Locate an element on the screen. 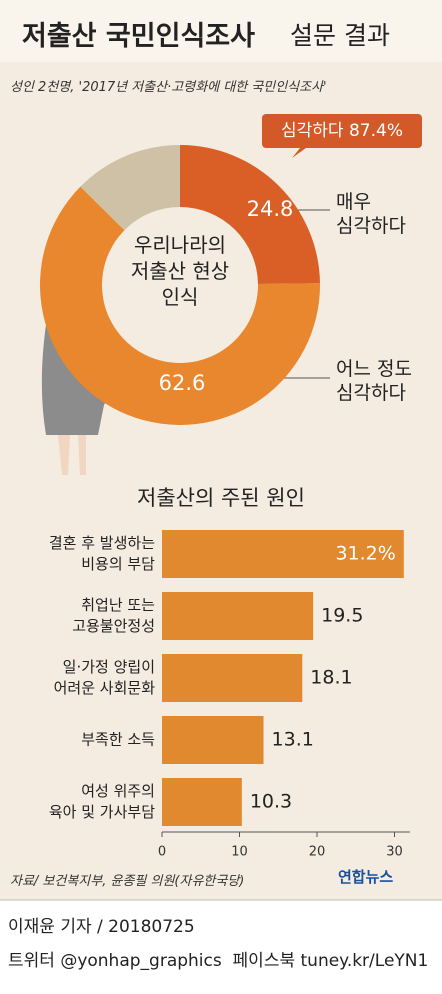 The image size is (442, 994). category-label: 결혼 후 발생하는 비용의 부담 is located at coordinates (101, 553).